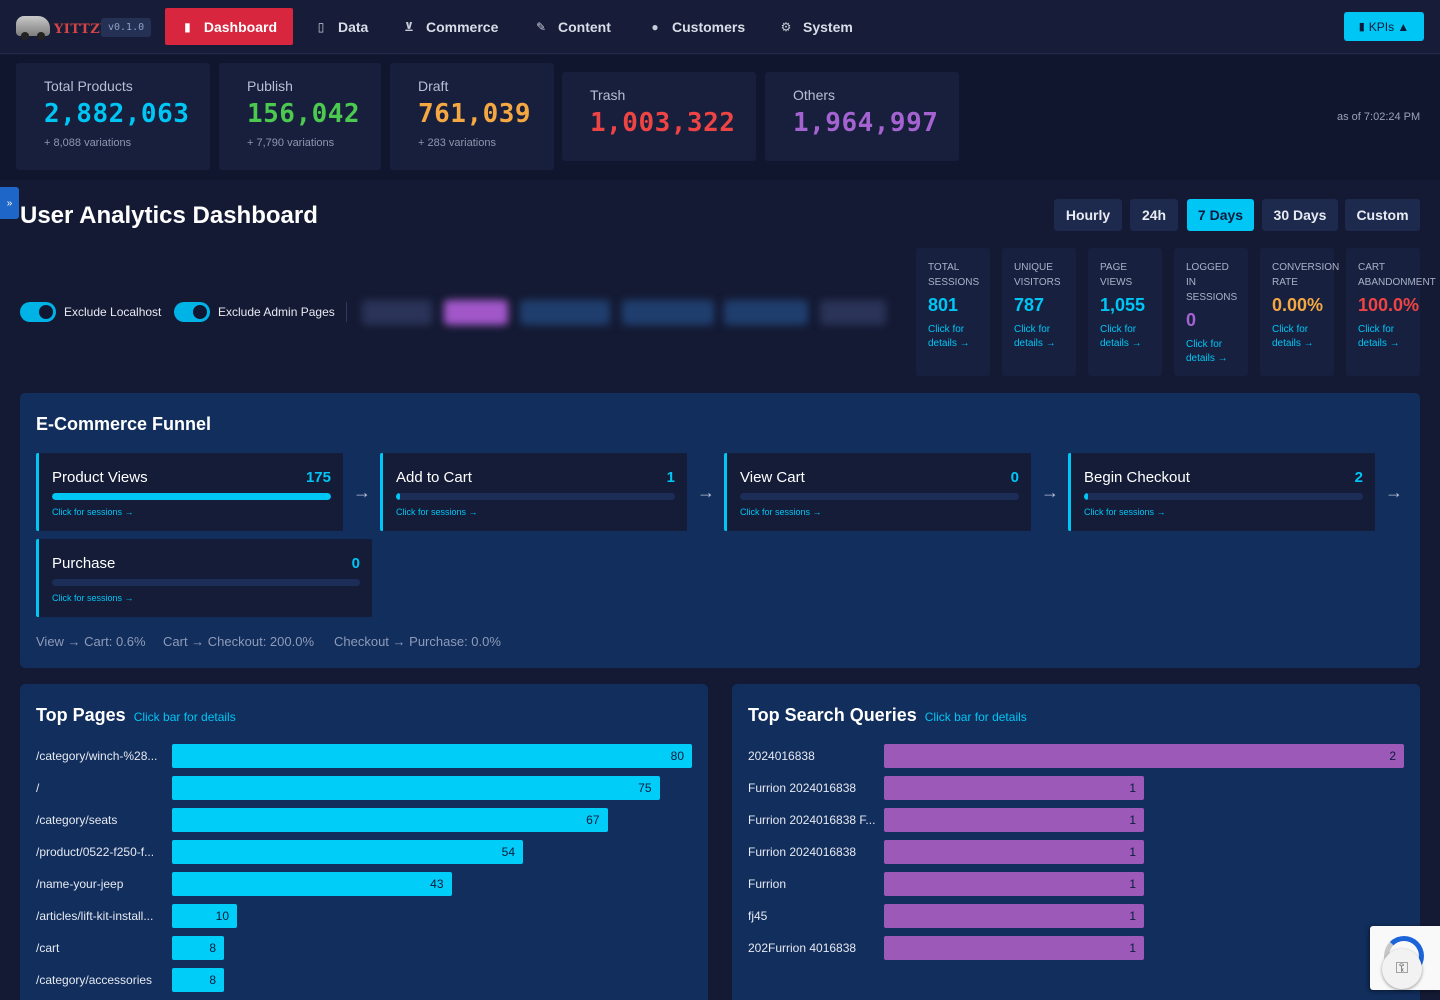 The height and width of the screenshot is (1000, 1440). I want to click on range-7days-button: 7 Days, so click(1220, 215).